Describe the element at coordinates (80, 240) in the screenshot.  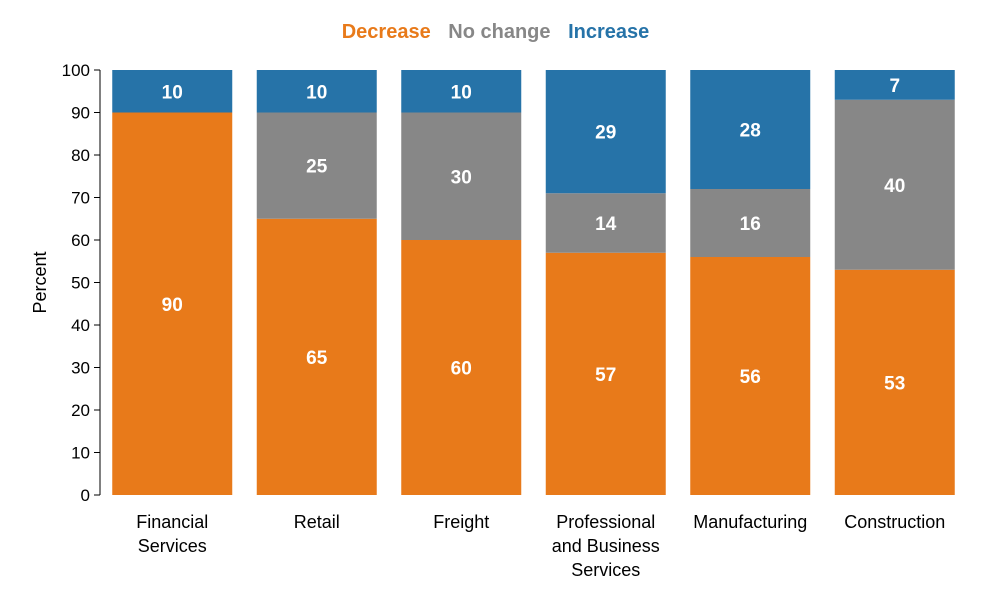
I see `y-tick-label: 60` at that location.